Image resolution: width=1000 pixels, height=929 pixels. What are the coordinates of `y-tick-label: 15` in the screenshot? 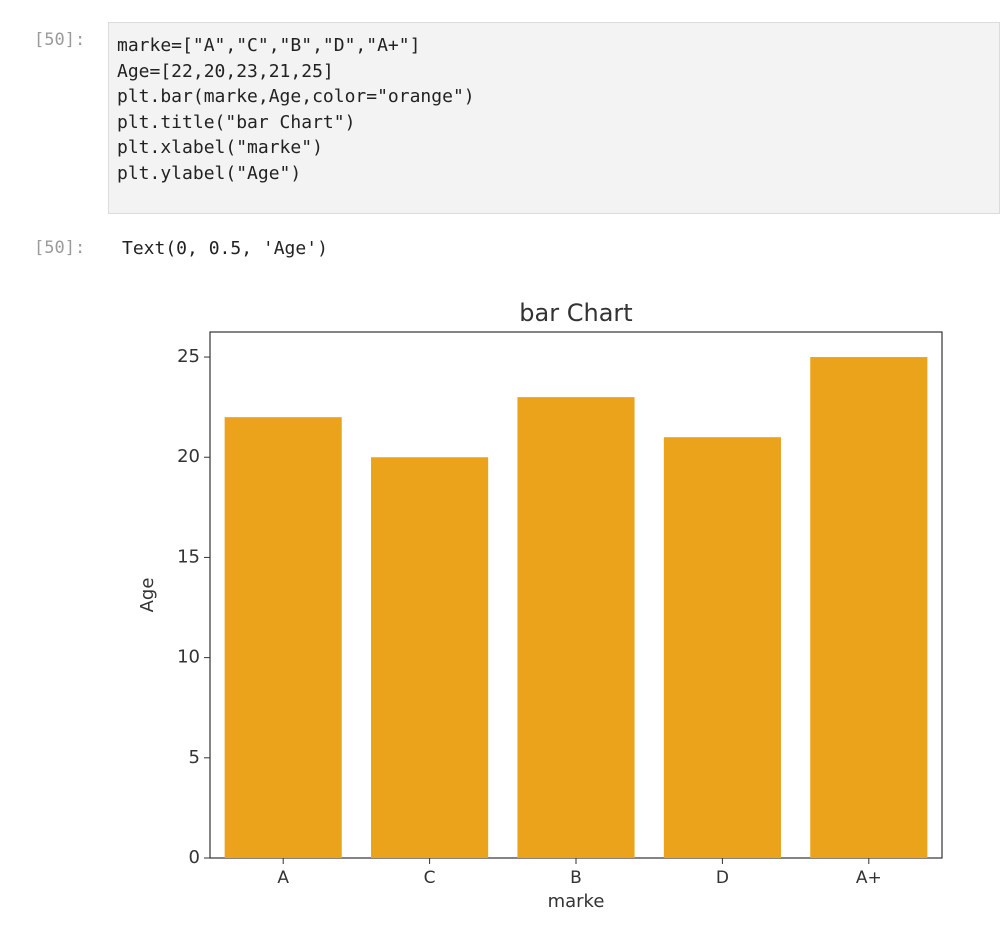 It's located at (188, 556).